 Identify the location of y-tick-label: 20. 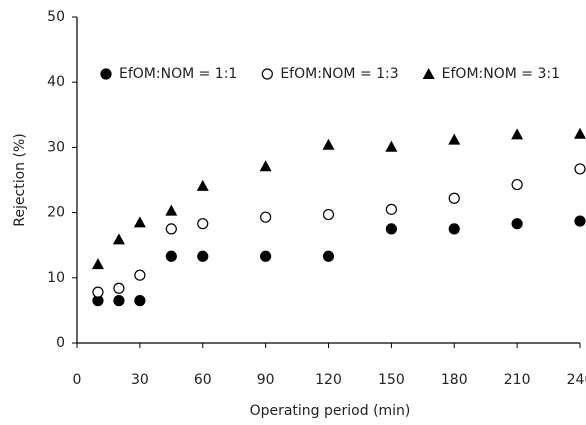
(56, 213).